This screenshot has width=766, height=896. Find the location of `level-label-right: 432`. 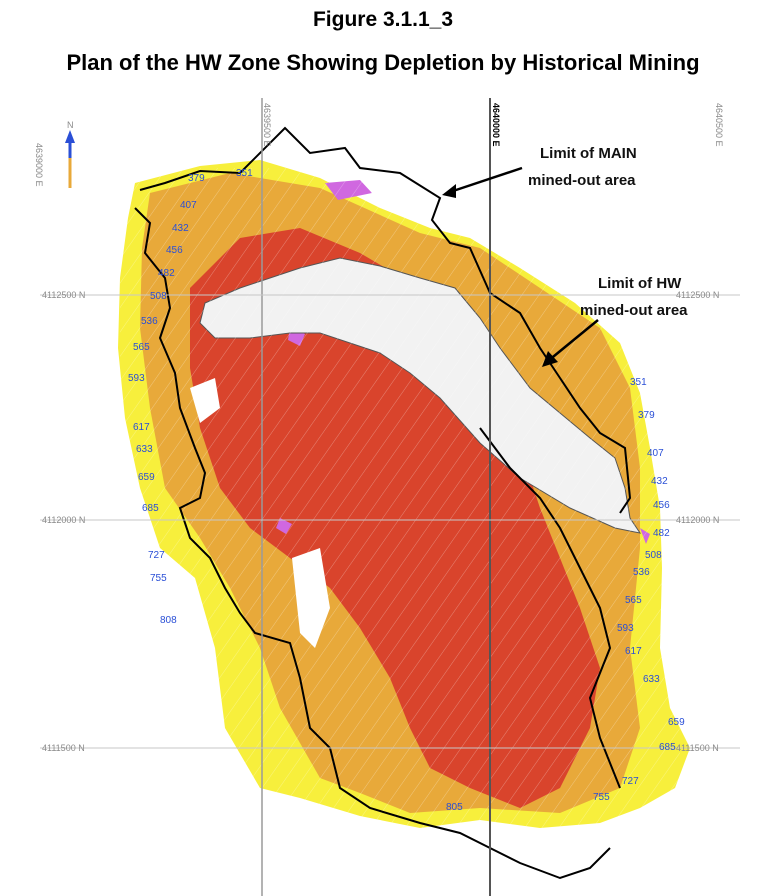

level-label-right: 432 is located at coordinates (659, 481).